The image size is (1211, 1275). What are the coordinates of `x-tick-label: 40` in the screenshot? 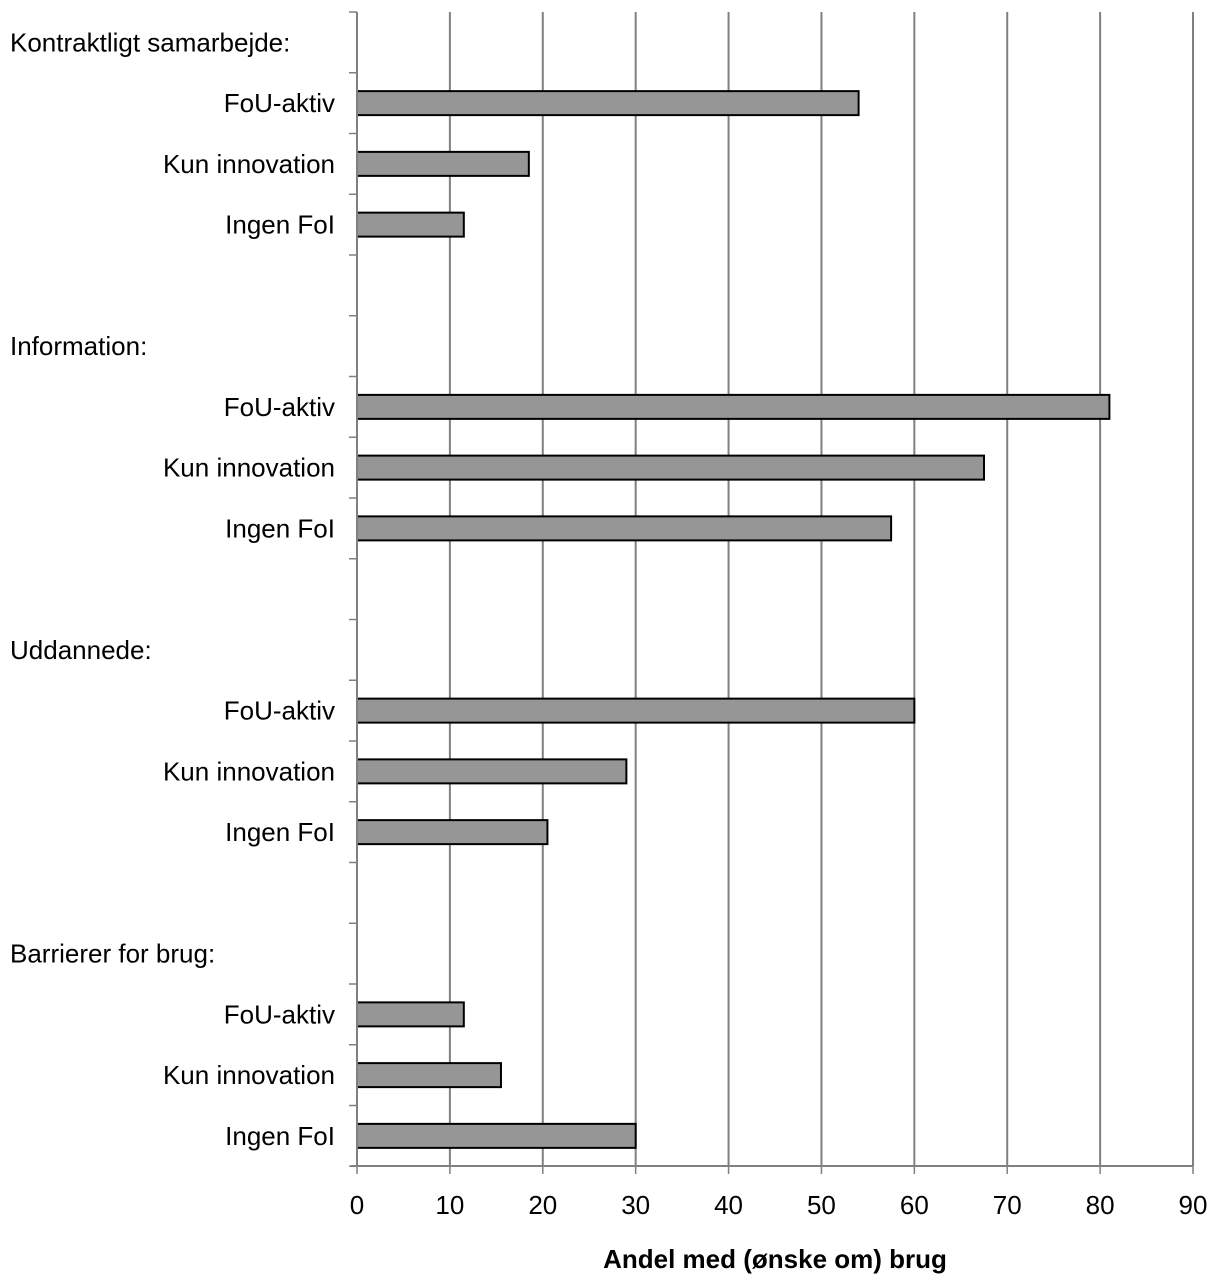 It's located at (728, 1205).